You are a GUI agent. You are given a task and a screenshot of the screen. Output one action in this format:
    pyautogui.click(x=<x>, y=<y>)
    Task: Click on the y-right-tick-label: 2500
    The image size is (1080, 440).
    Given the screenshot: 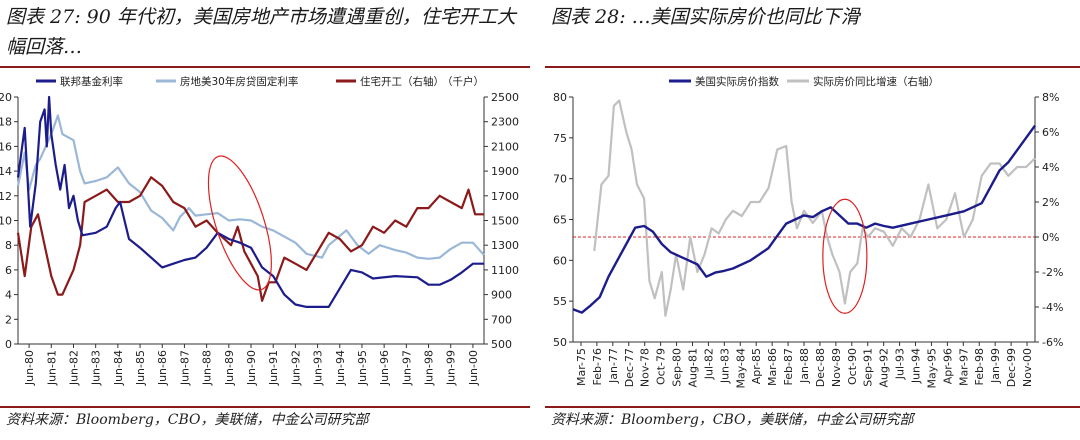 What is the action you would take?
    pyautogui.click(x=505, y=97)
    